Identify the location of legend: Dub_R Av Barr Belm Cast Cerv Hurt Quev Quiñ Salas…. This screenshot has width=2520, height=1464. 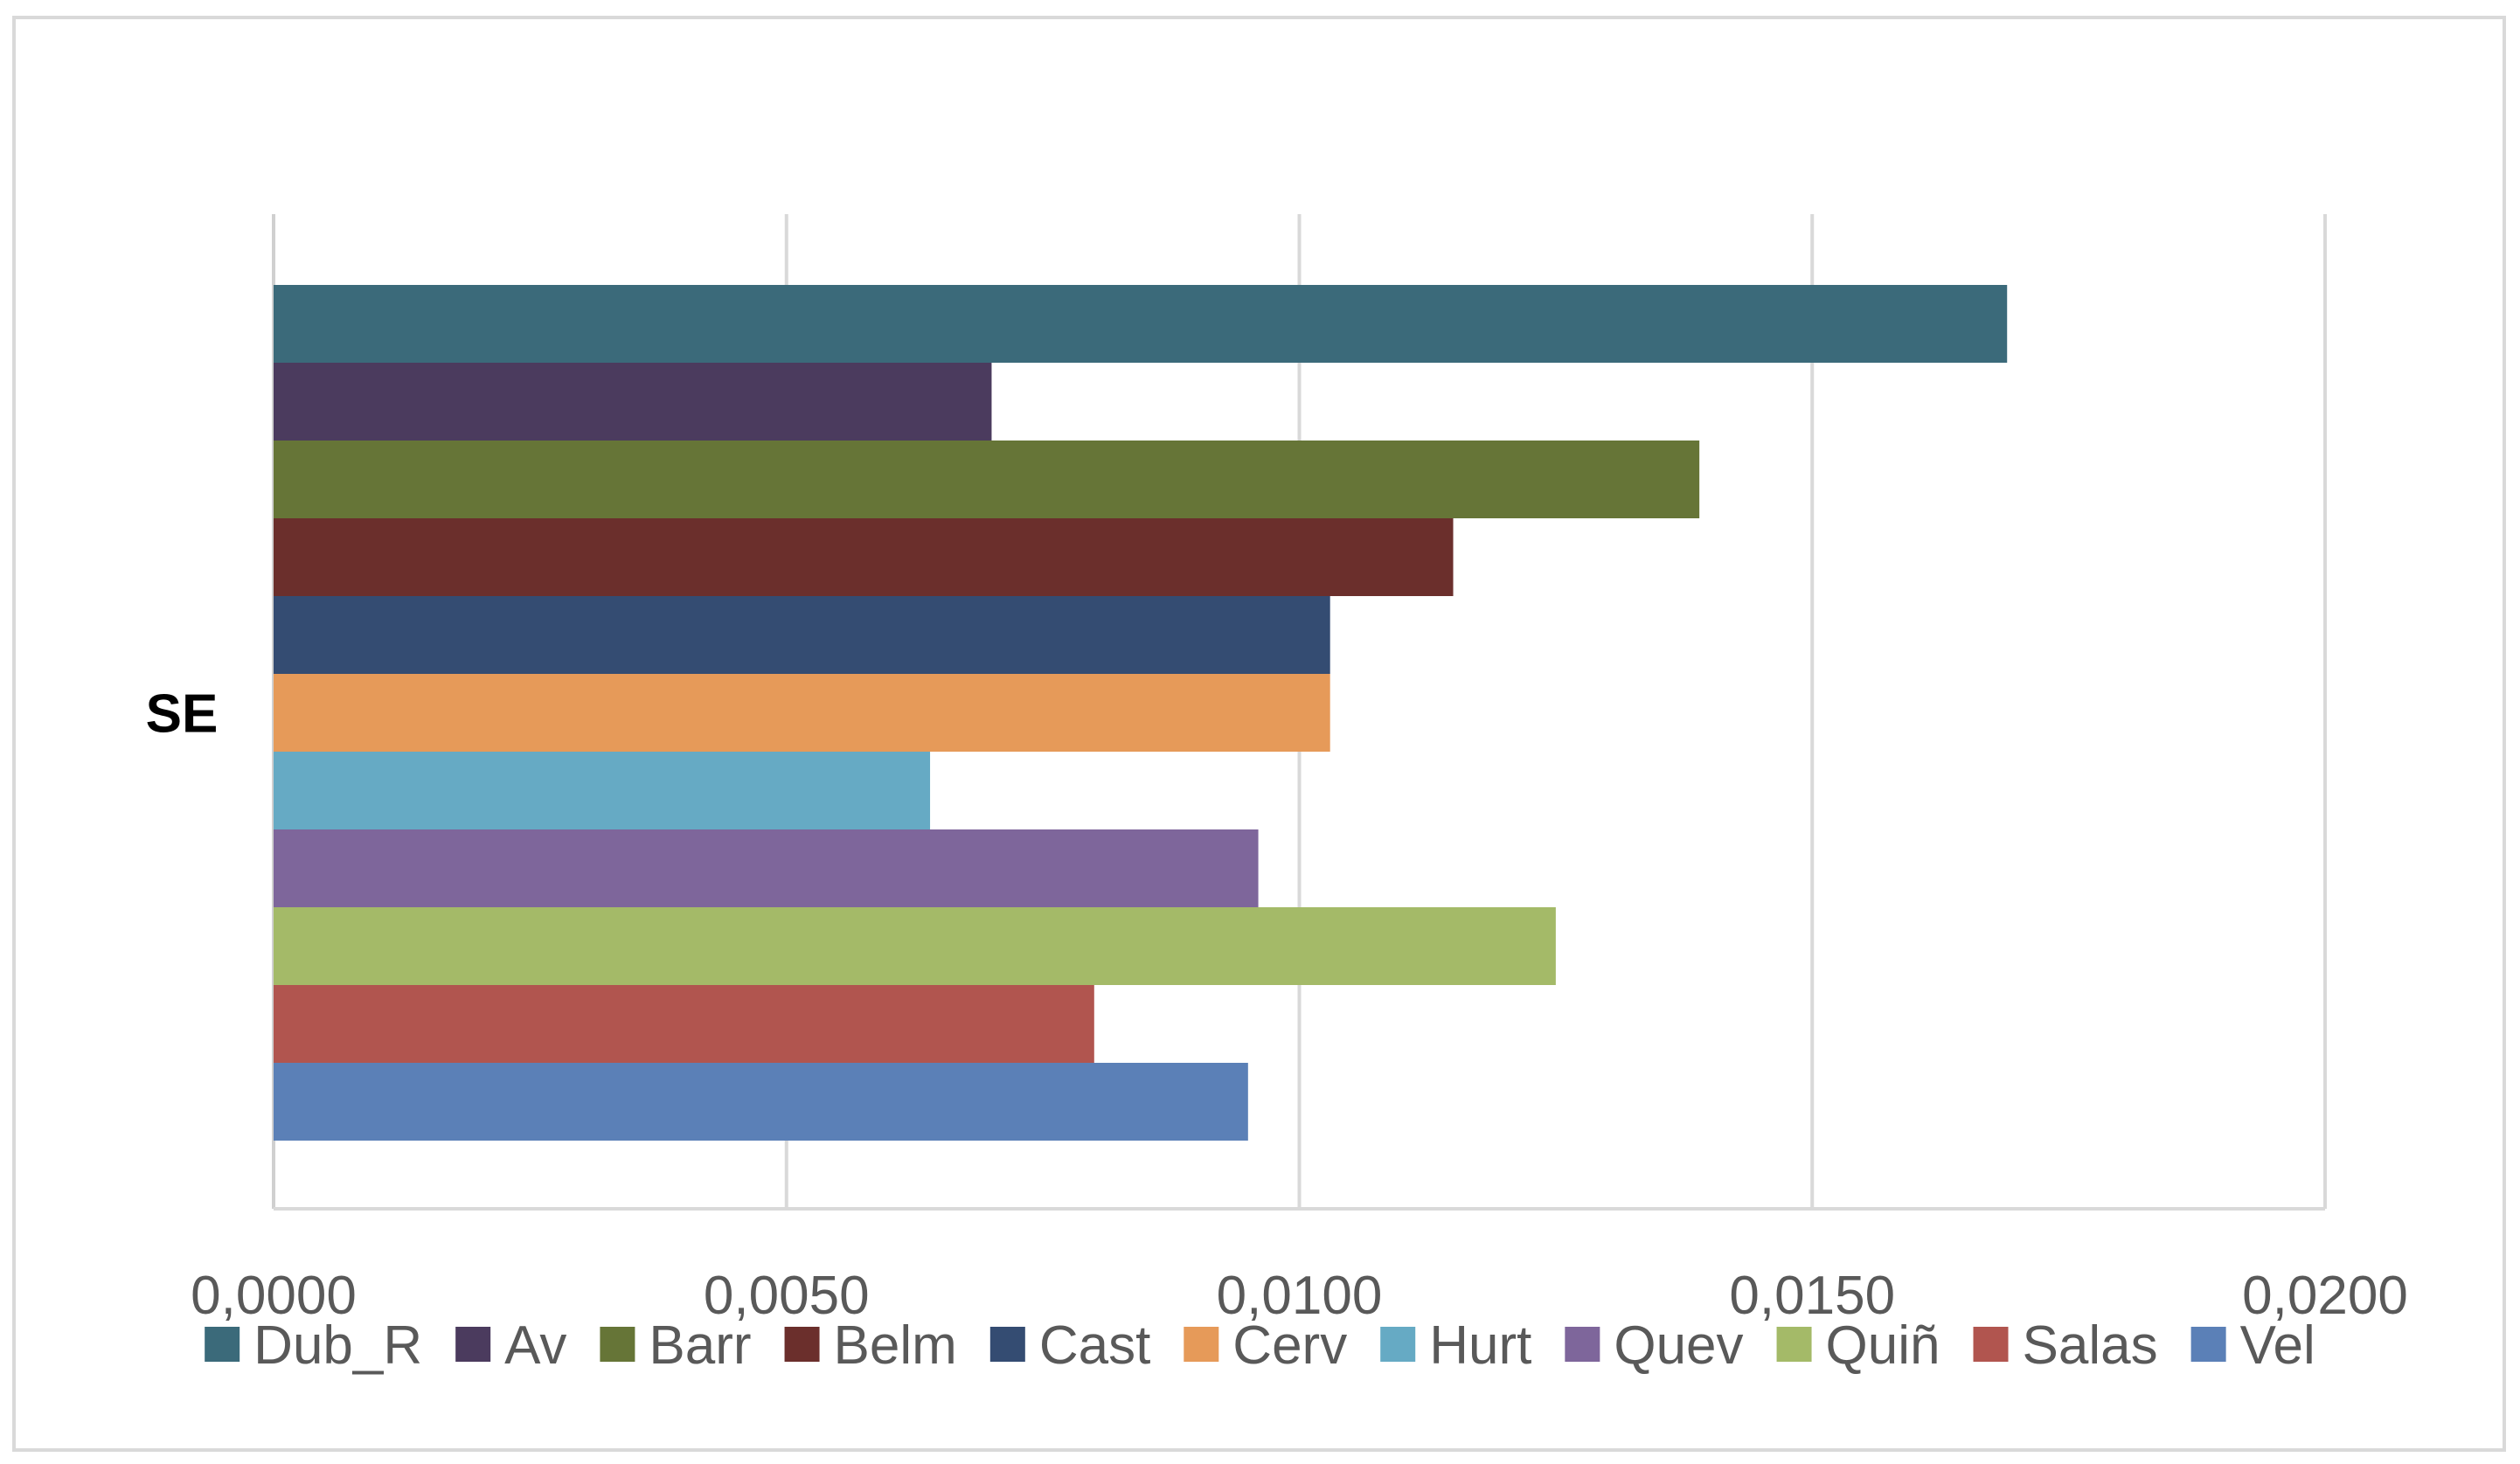
(1260, 1345).